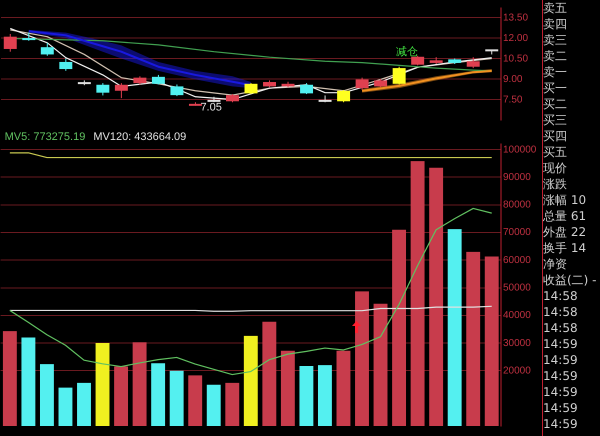 The image size is (600, 436). Describe the element at coordinates (555, 264) in the screenshot. I see `text: 净资` at that location.